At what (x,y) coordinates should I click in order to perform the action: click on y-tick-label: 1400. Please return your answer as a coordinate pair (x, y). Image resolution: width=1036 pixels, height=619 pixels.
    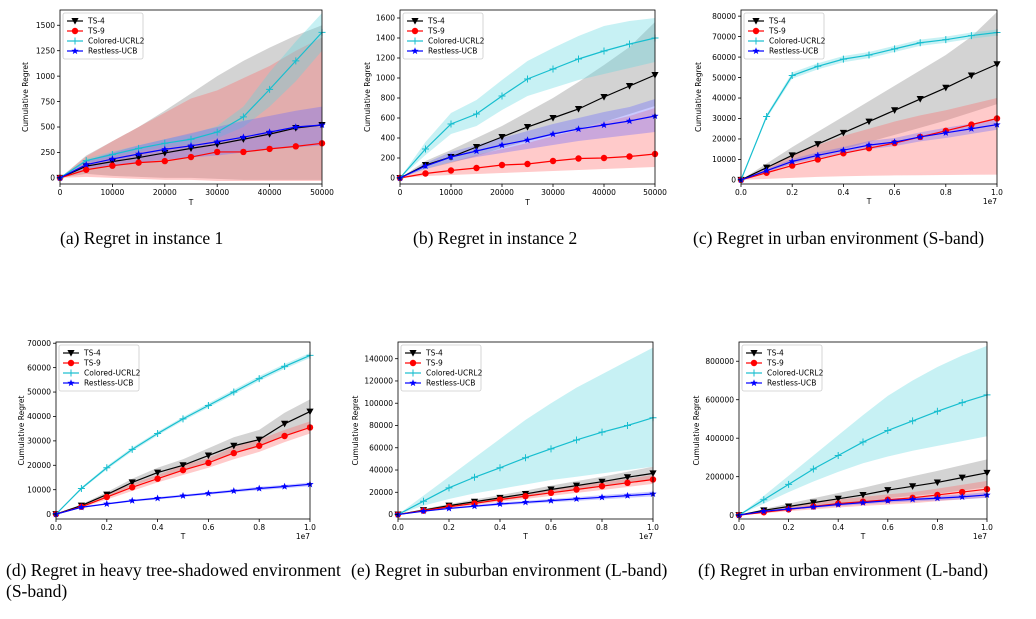
    Looking at the image, I should click on (385, 38).